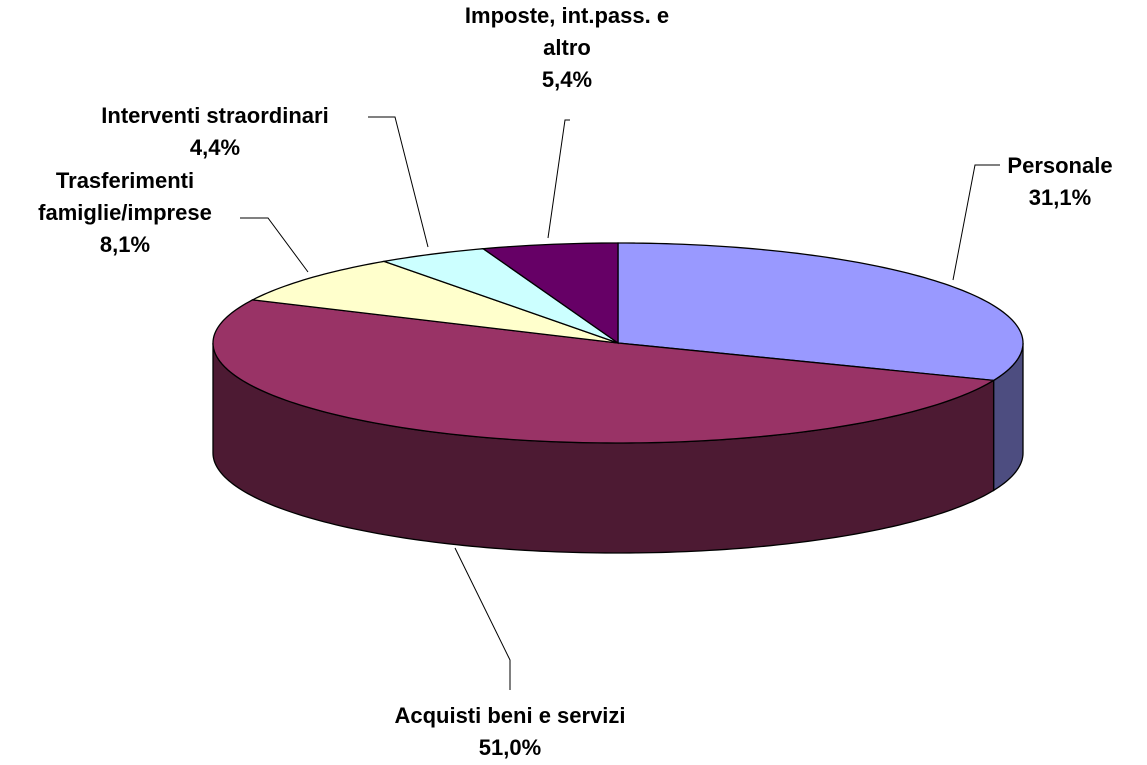  I want to click on data-label: Acquisti beni e servizi 51,0%, so click(510, 732).